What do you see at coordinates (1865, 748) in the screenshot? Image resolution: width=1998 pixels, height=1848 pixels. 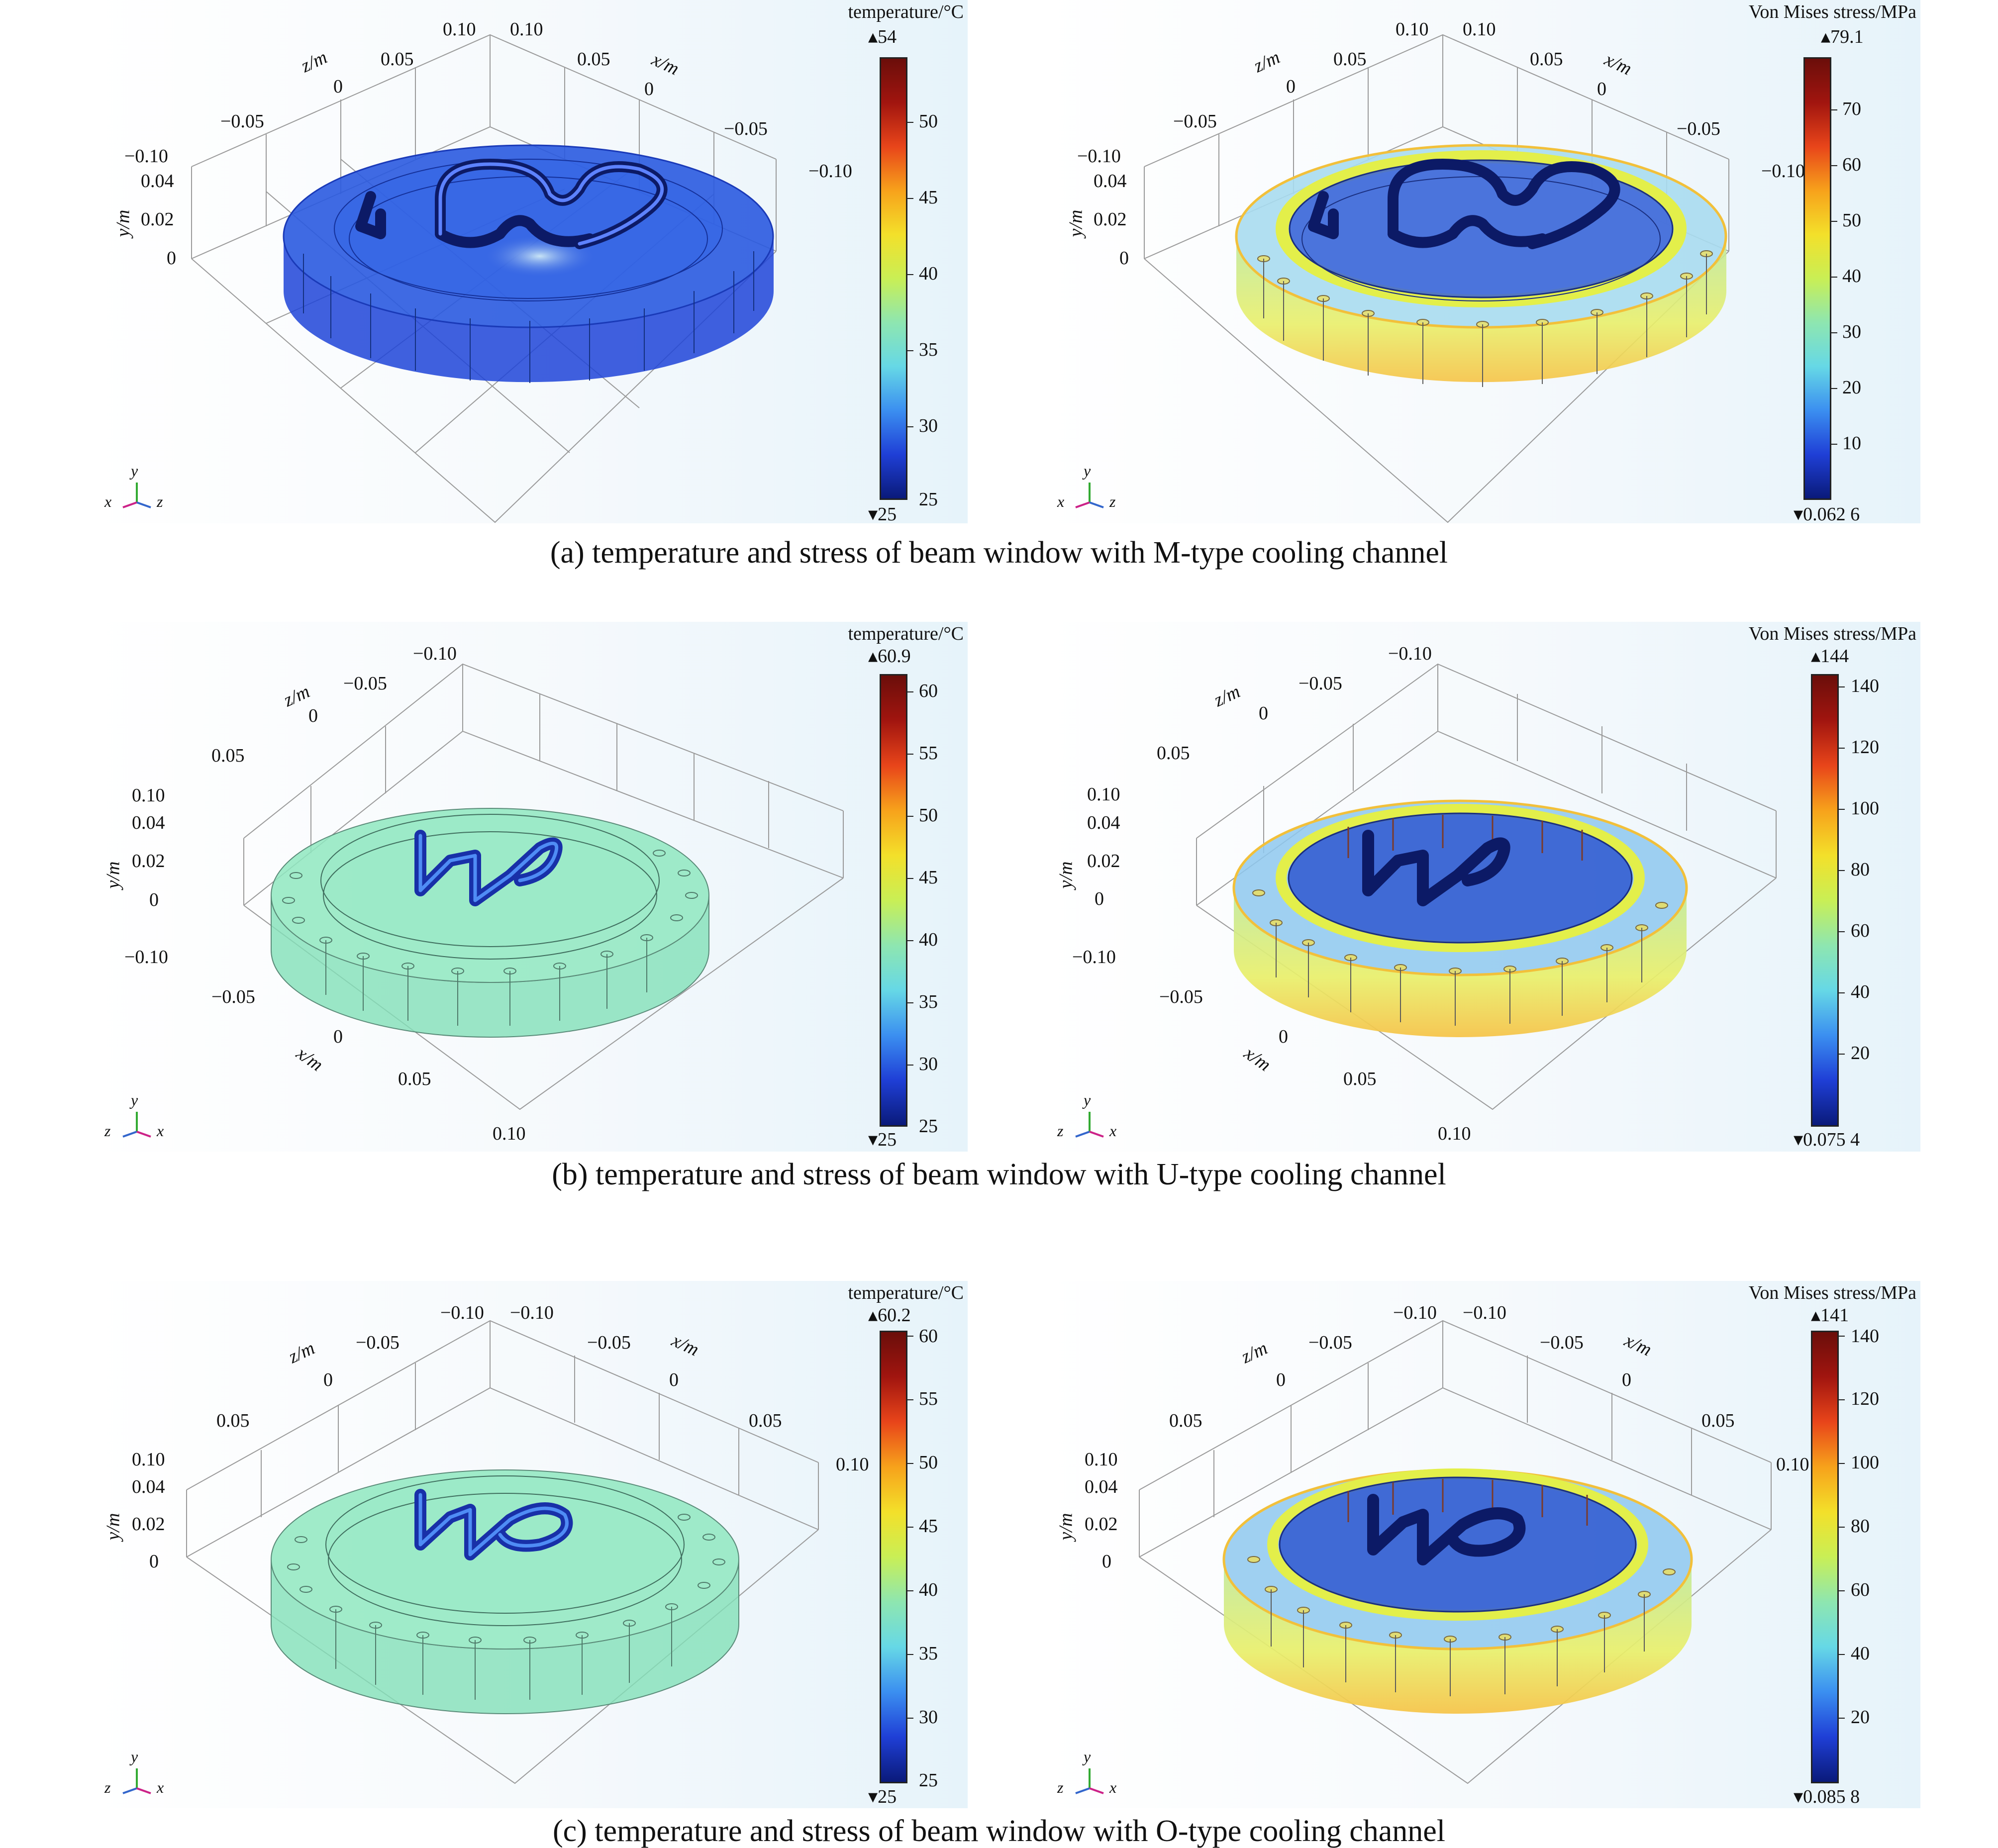 I see `colorbar-tick: 120` at bounding box center [1865, 748].